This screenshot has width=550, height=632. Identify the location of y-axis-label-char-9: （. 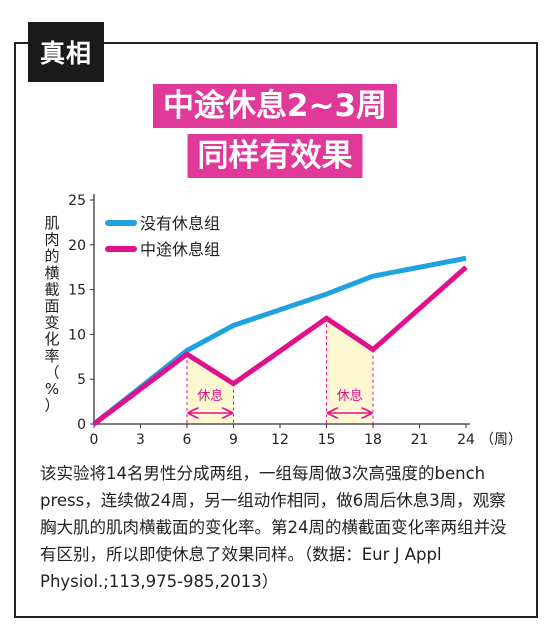
(51, 372).